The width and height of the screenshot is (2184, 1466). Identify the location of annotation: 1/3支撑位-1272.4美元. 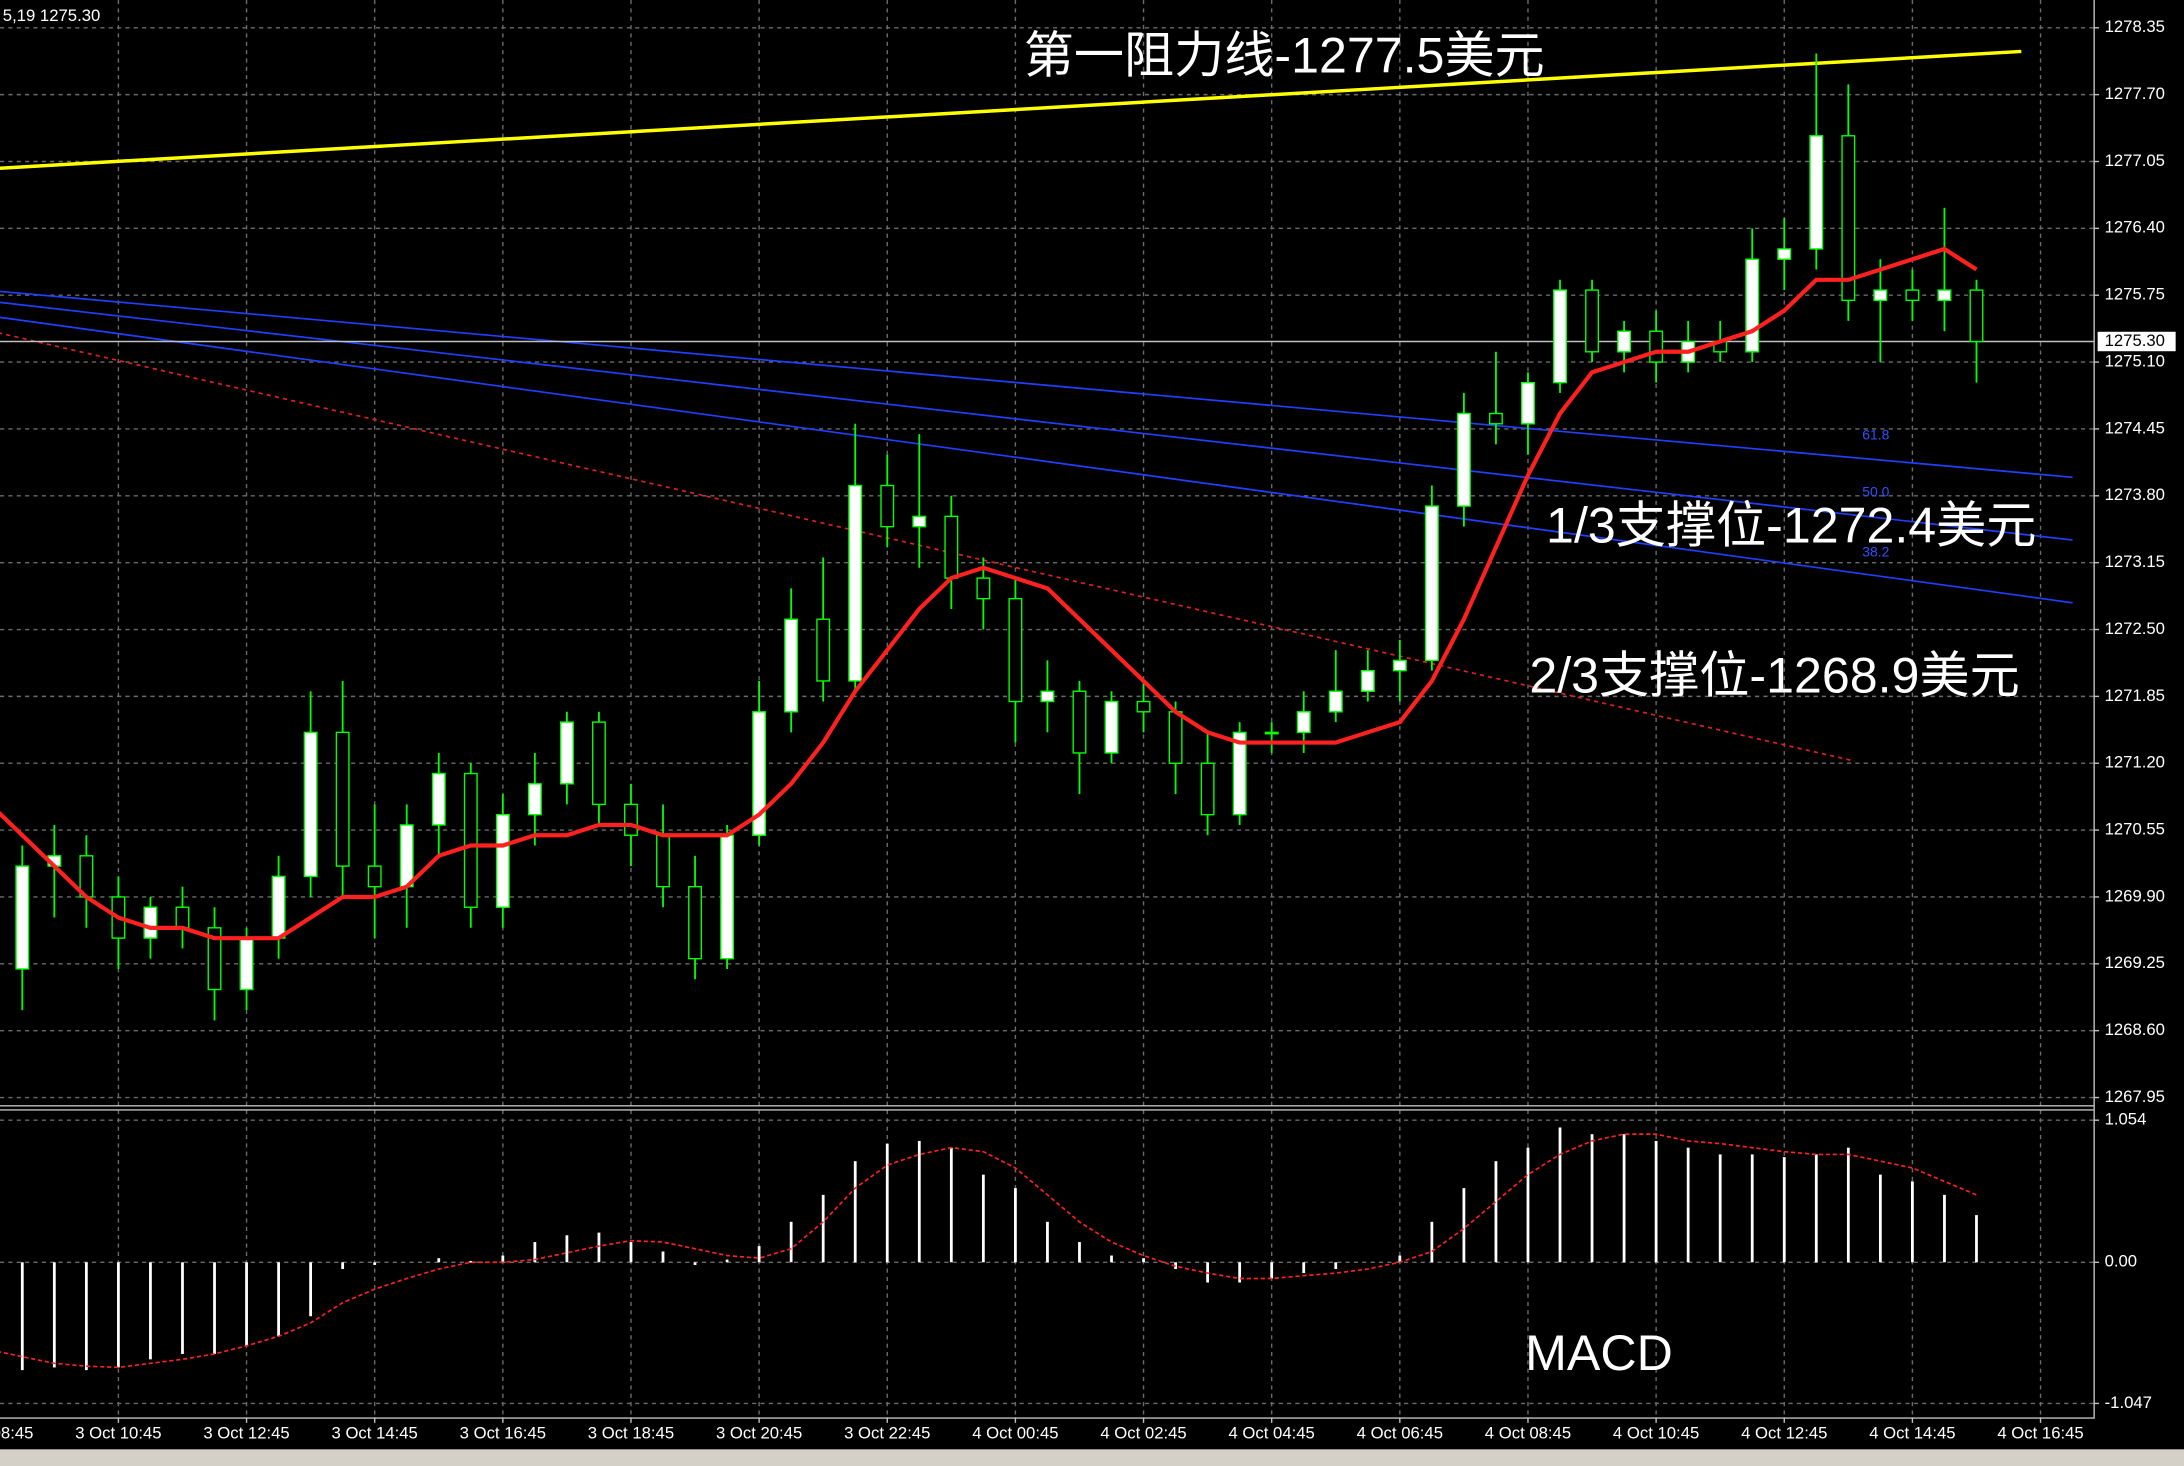
(1791, 525).